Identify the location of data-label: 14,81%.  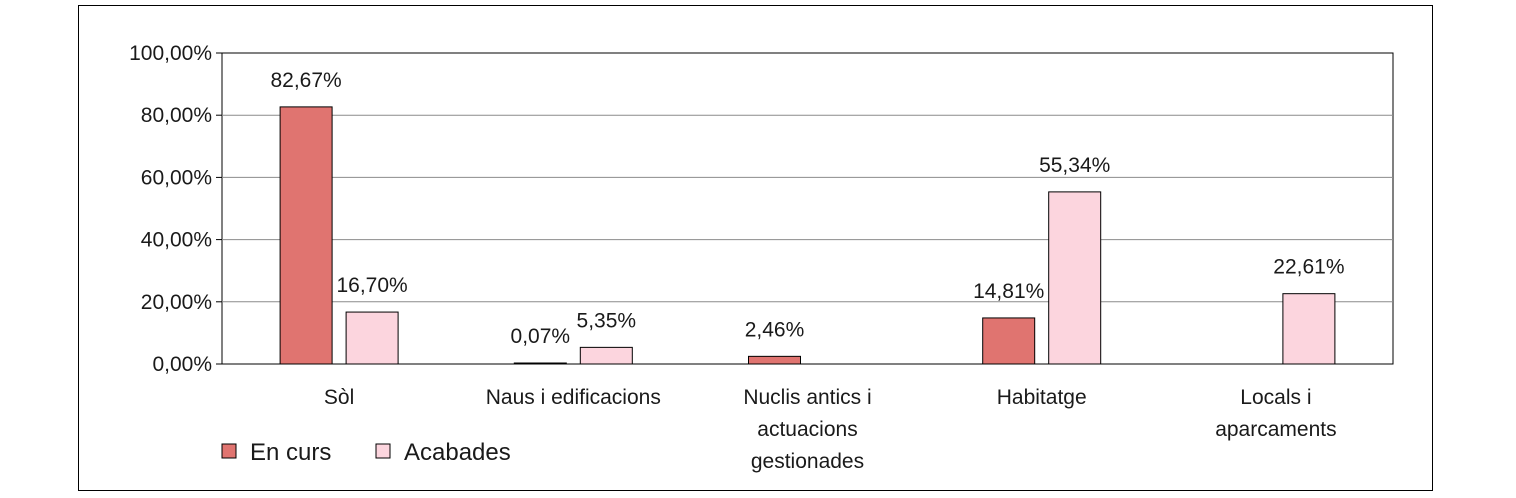
(1008, 291).